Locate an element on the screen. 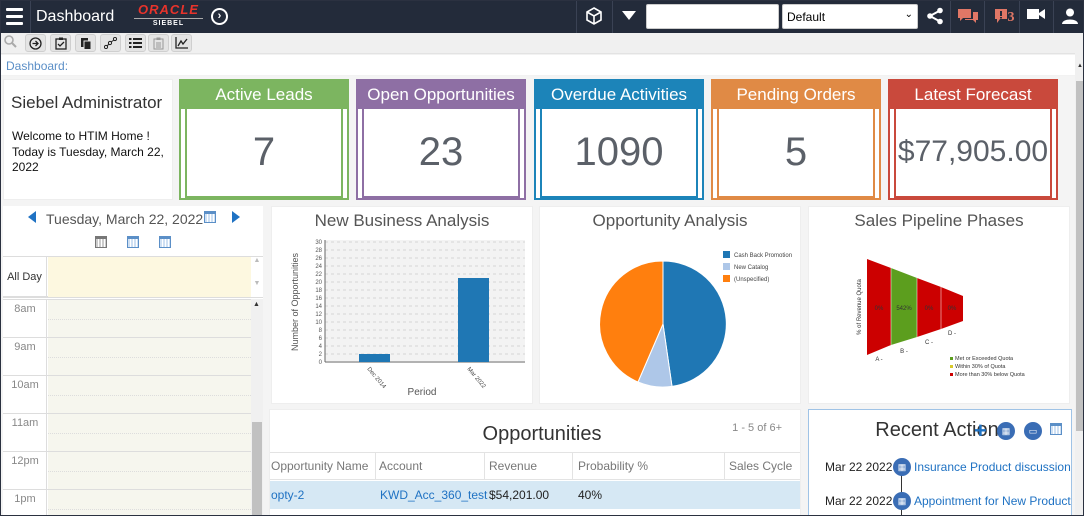  time-label: 10am is located at coordinates (25, 385).